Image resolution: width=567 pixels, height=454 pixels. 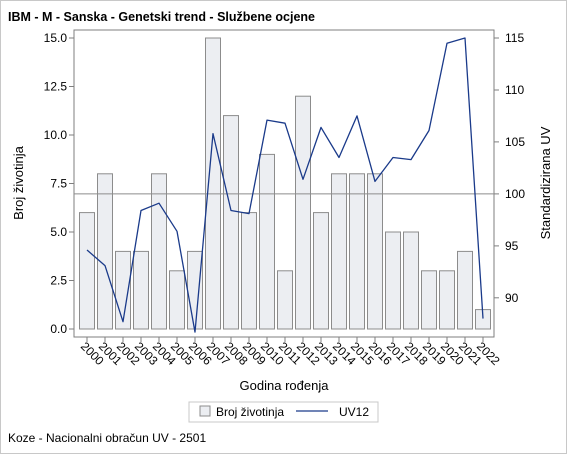 What do you see at coordinates (87, 271) in the screenshot?
I see `bar-2000` at bounding box center [87, 271].